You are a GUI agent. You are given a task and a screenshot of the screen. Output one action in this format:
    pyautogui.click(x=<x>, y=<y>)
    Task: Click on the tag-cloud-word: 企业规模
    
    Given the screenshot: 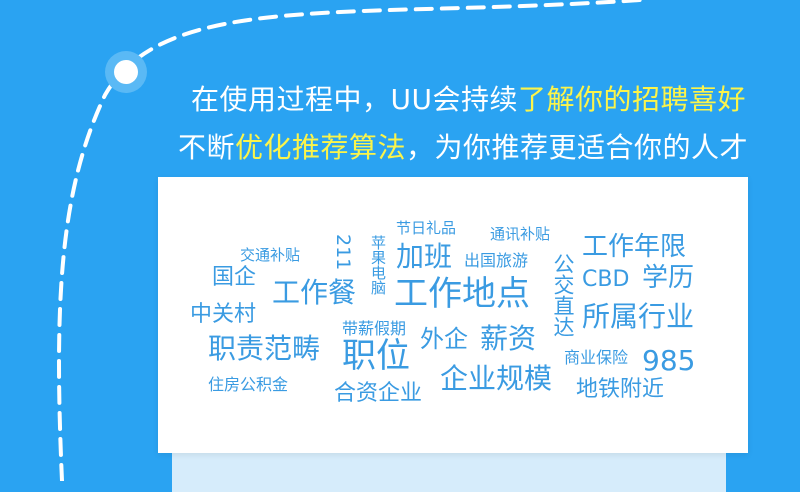 What is the action you would take?
    pyautogui.click(x=496, y=378)
    